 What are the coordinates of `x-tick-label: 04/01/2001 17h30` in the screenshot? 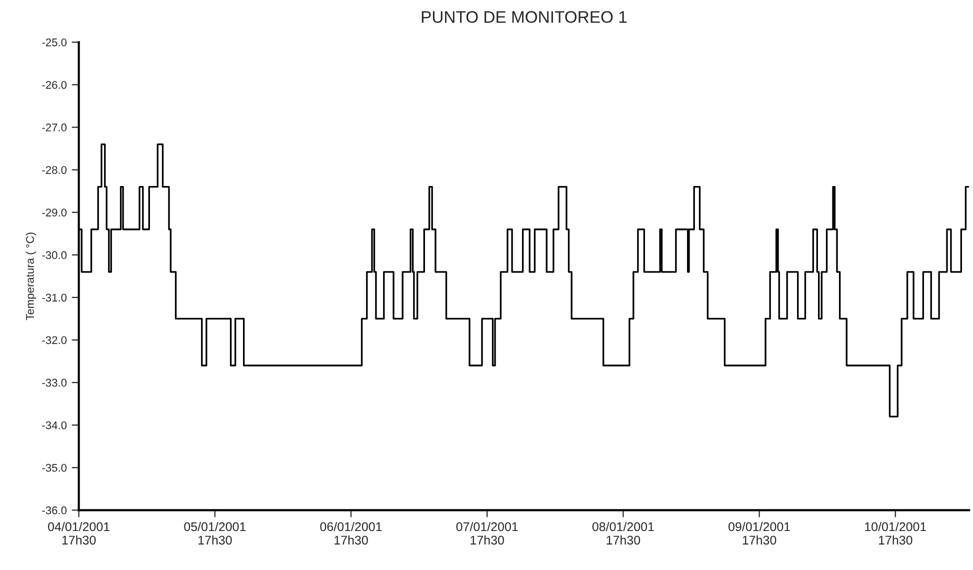 It's located at (79, 533).